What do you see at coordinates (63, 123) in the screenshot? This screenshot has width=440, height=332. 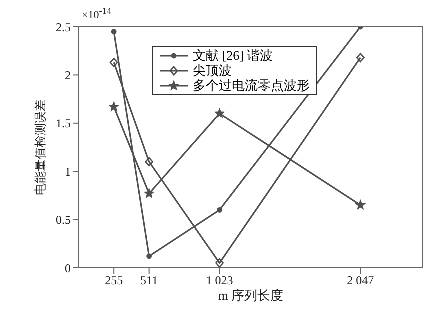 I see `y-tick-label: 1.5` at bounding box center [63, 123].